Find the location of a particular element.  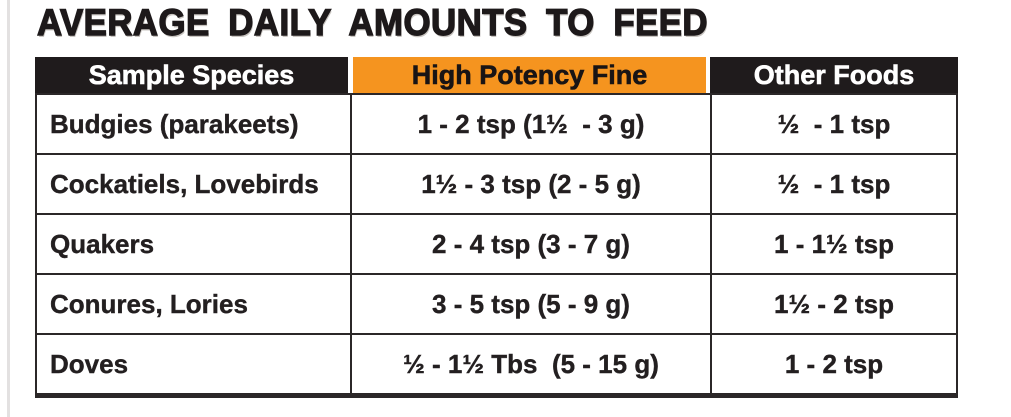

other-foods-cell: 1 - 1½ tsp is located at coordinates (834, 243).